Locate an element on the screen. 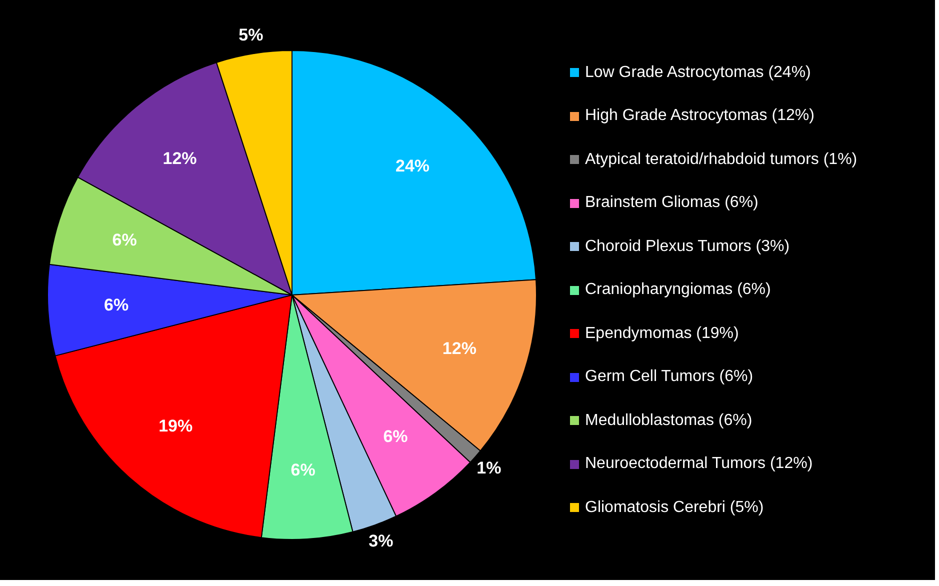  data-label: 19% is located at coordinates (175, 426).